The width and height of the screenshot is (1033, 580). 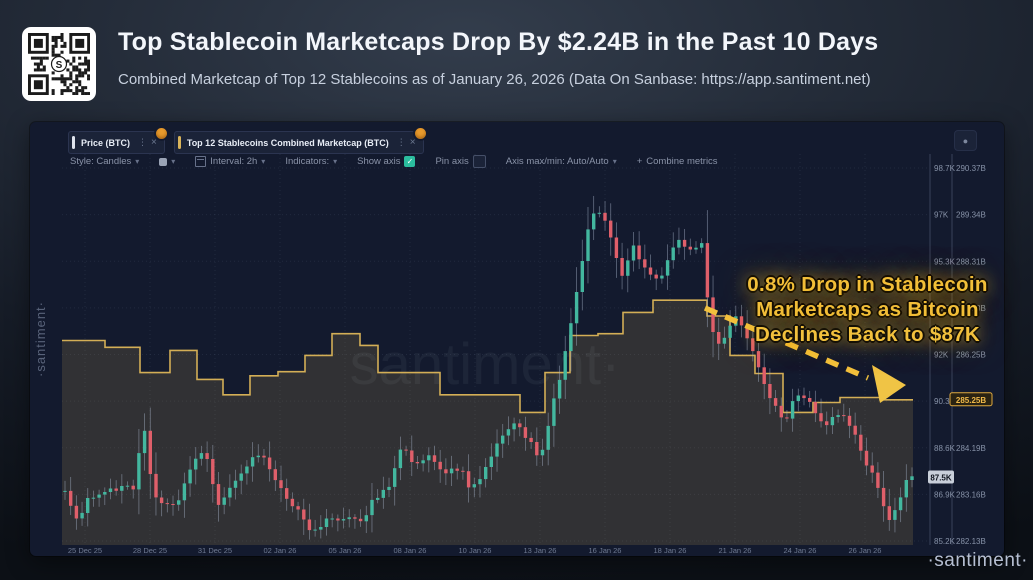 I want to click on style-label: Style: Candles, so click(x=101, y=161).